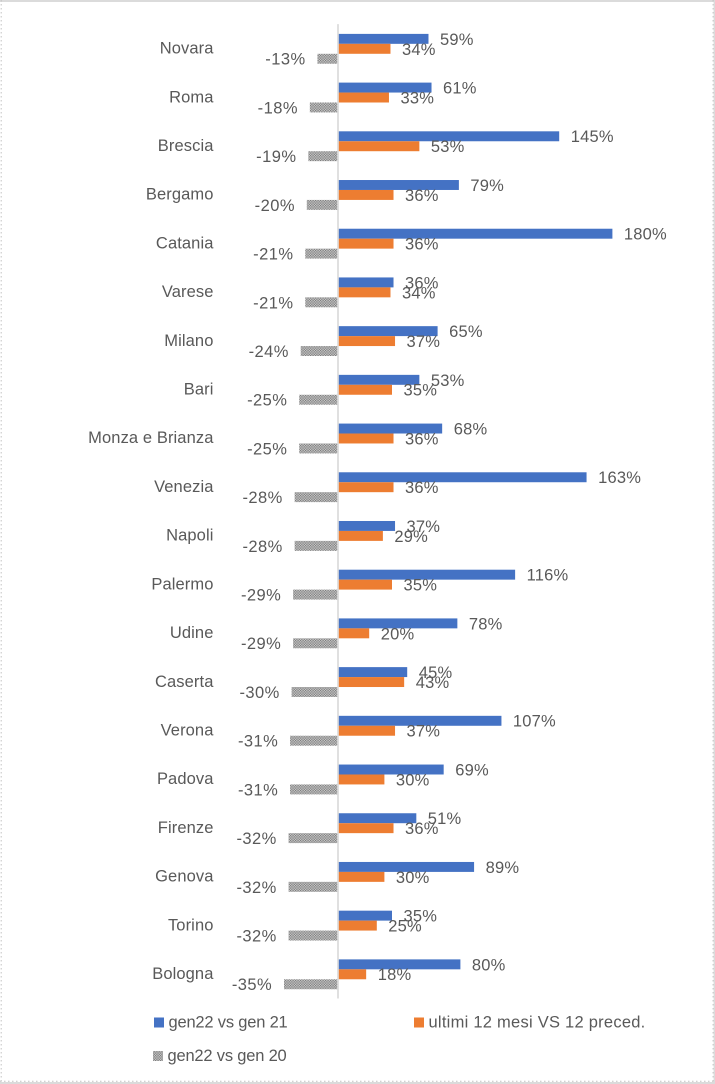  I want to click on svg-text: 78%, so click(486, 624).